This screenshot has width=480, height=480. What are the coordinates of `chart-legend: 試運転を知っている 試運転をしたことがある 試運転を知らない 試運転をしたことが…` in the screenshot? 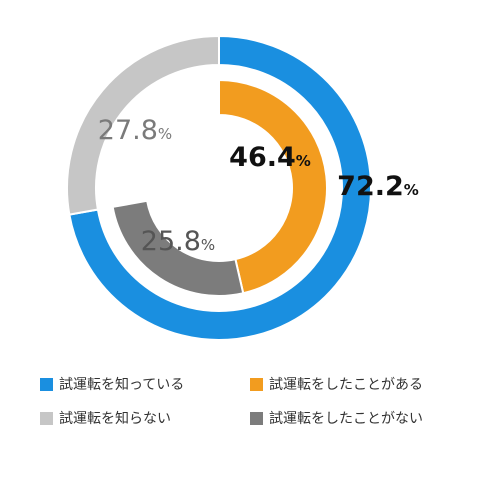 It's located at (250, 401).